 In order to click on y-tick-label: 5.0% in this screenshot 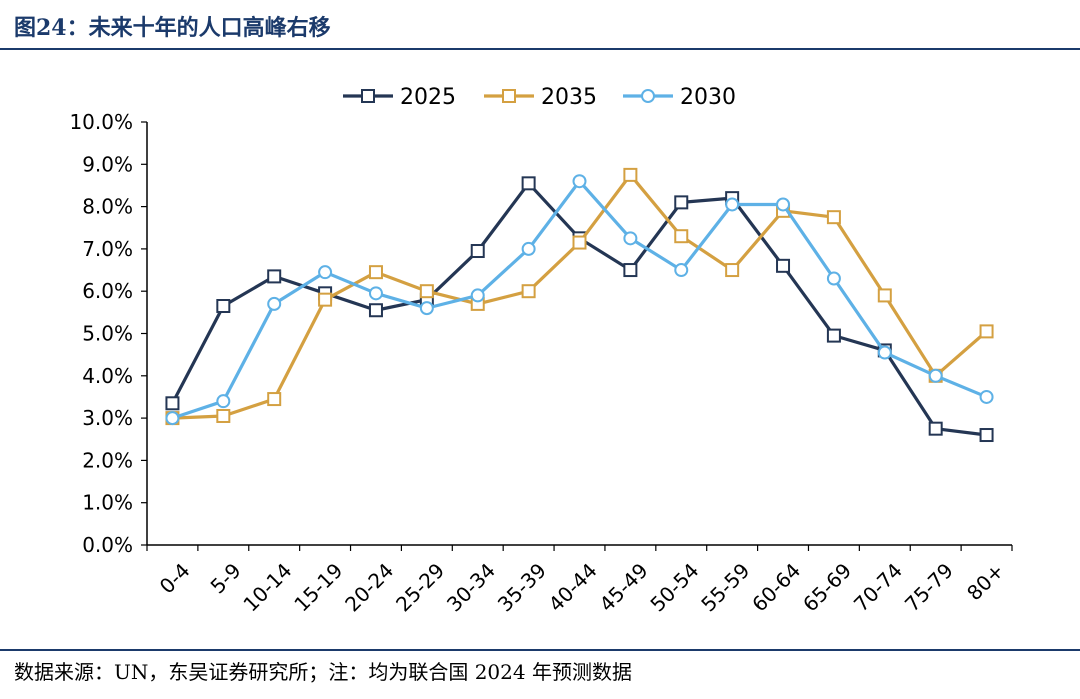, I will do `click(107, 334)`.